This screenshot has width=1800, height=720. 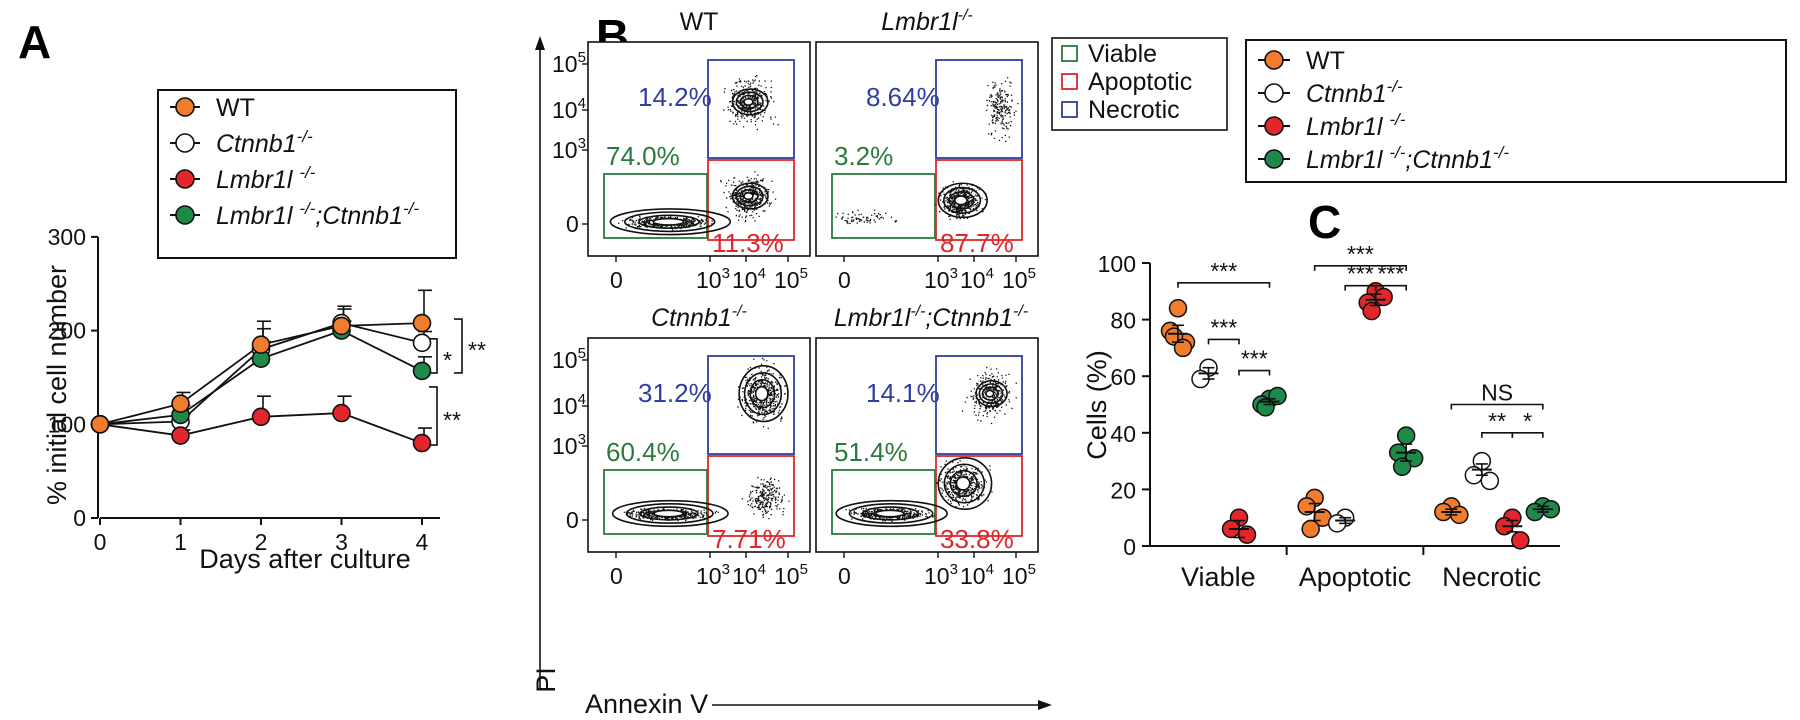 What do you see at coordinates (569, 405) in the screenshot?
I see `flow-y-tick-label: 104` at bounding box center [569, 405].